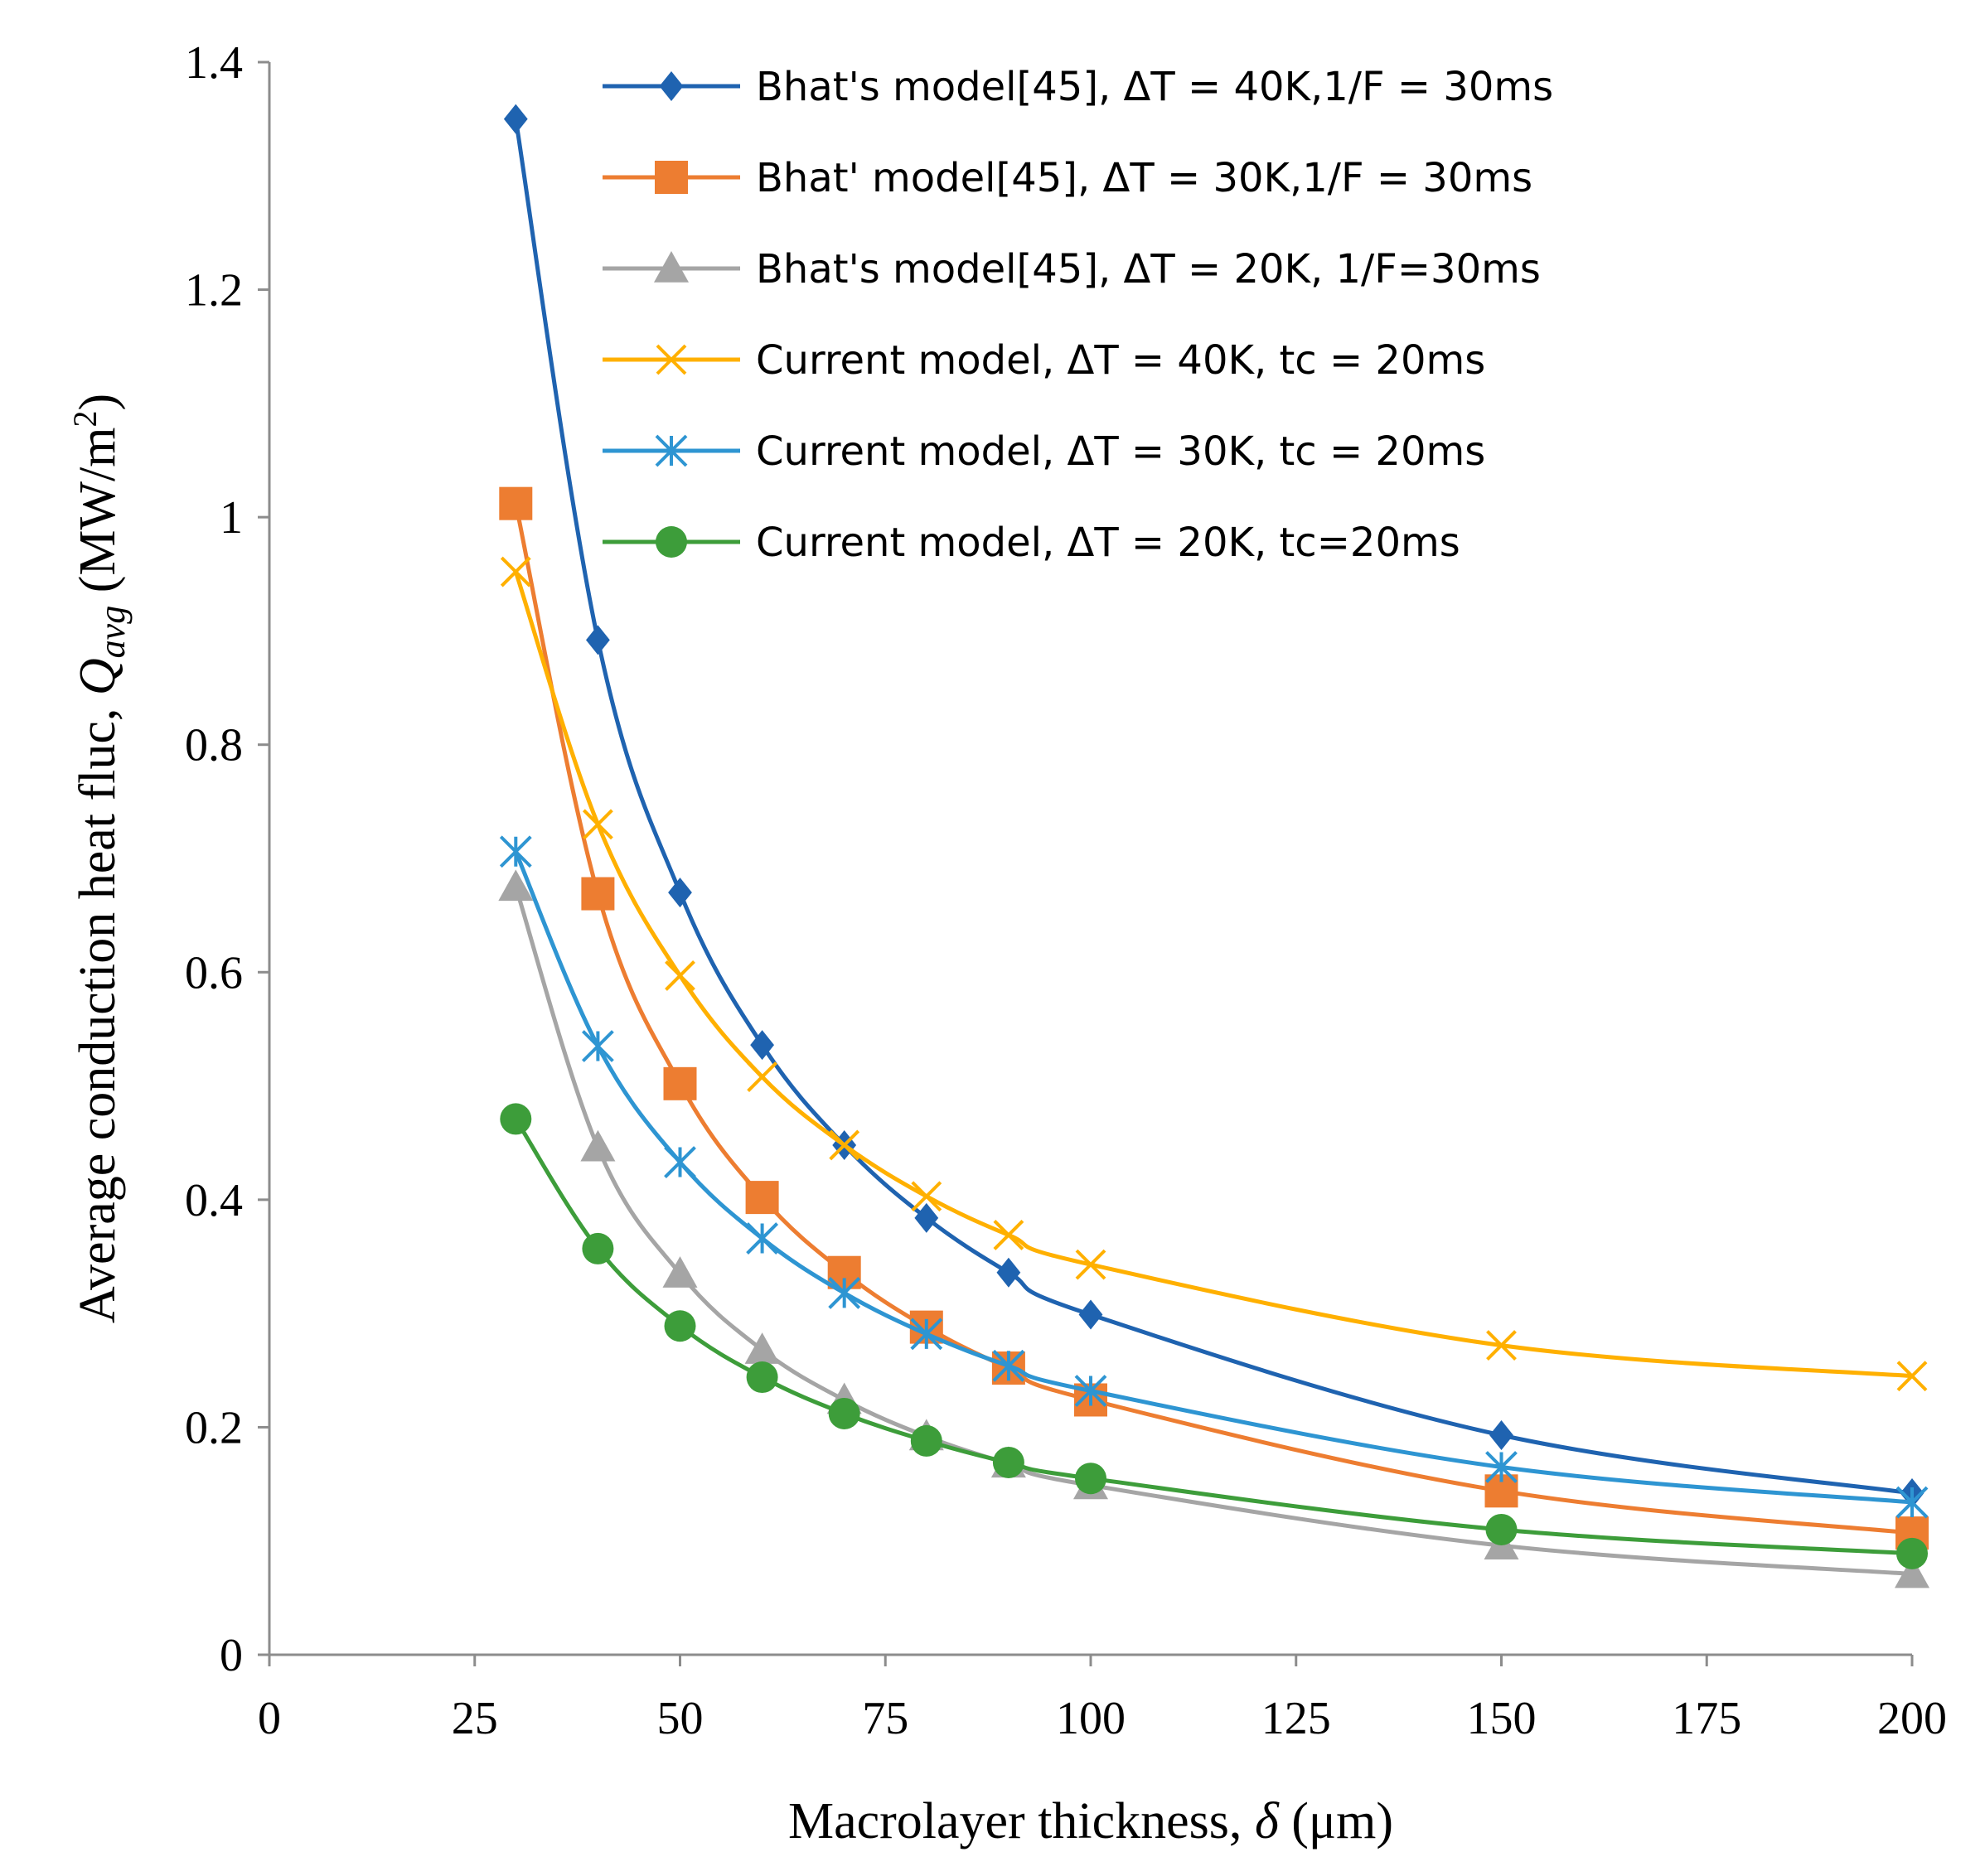 This screenshot has width=1985, height=1876. What do you see at coordinates (1108, 543) in the screenshot?
I see `legend-label: Current model, ΔT = 20K, tc=20ms` at bounding box center [1108, 543].